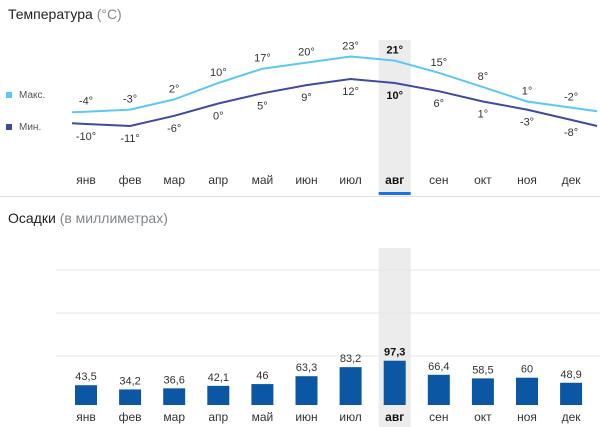 The image size is (600, 427). What do you see at coordinates (173, 380) in the screenshot?
I see `precip-value-label: 36,6` at bounding box center [173, 380].